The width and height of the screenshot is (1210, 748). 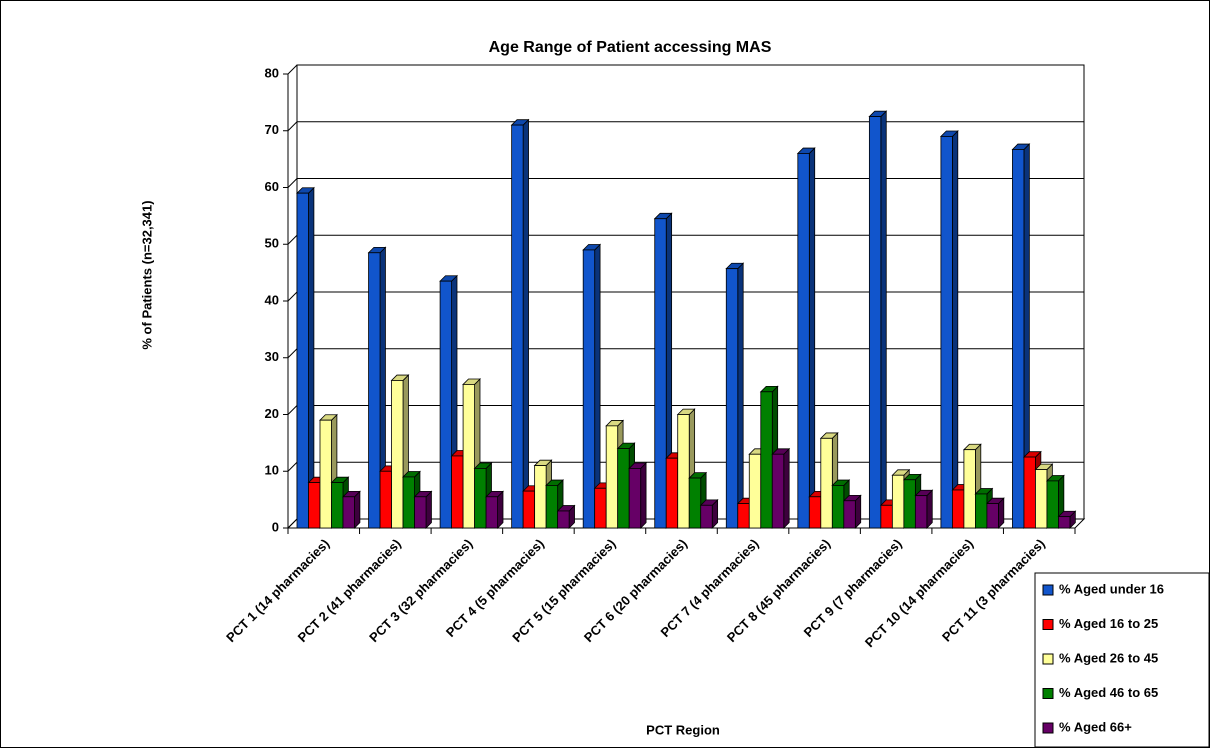 I want to click on x-axis-label: PCT Region, so click(x=683, y=729).